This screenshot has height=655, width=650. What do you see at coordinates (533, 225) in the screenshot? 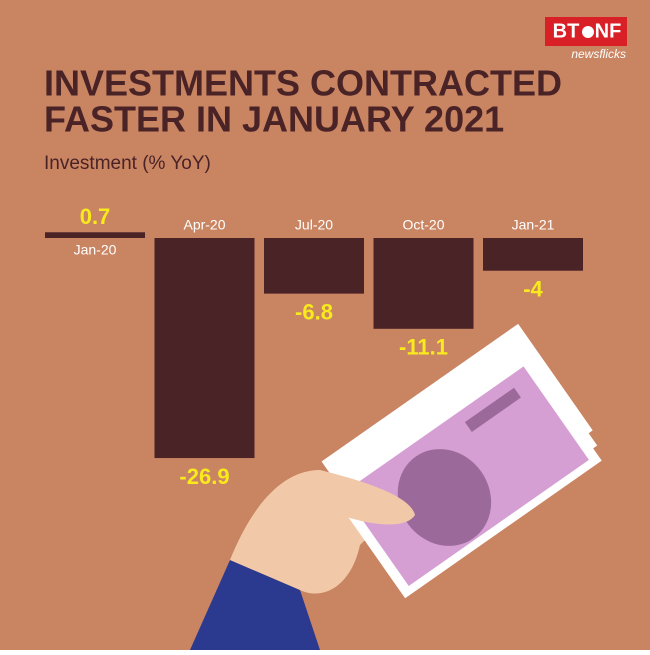
I see `category-label: Jan-21` at bounding box center [533, 225].